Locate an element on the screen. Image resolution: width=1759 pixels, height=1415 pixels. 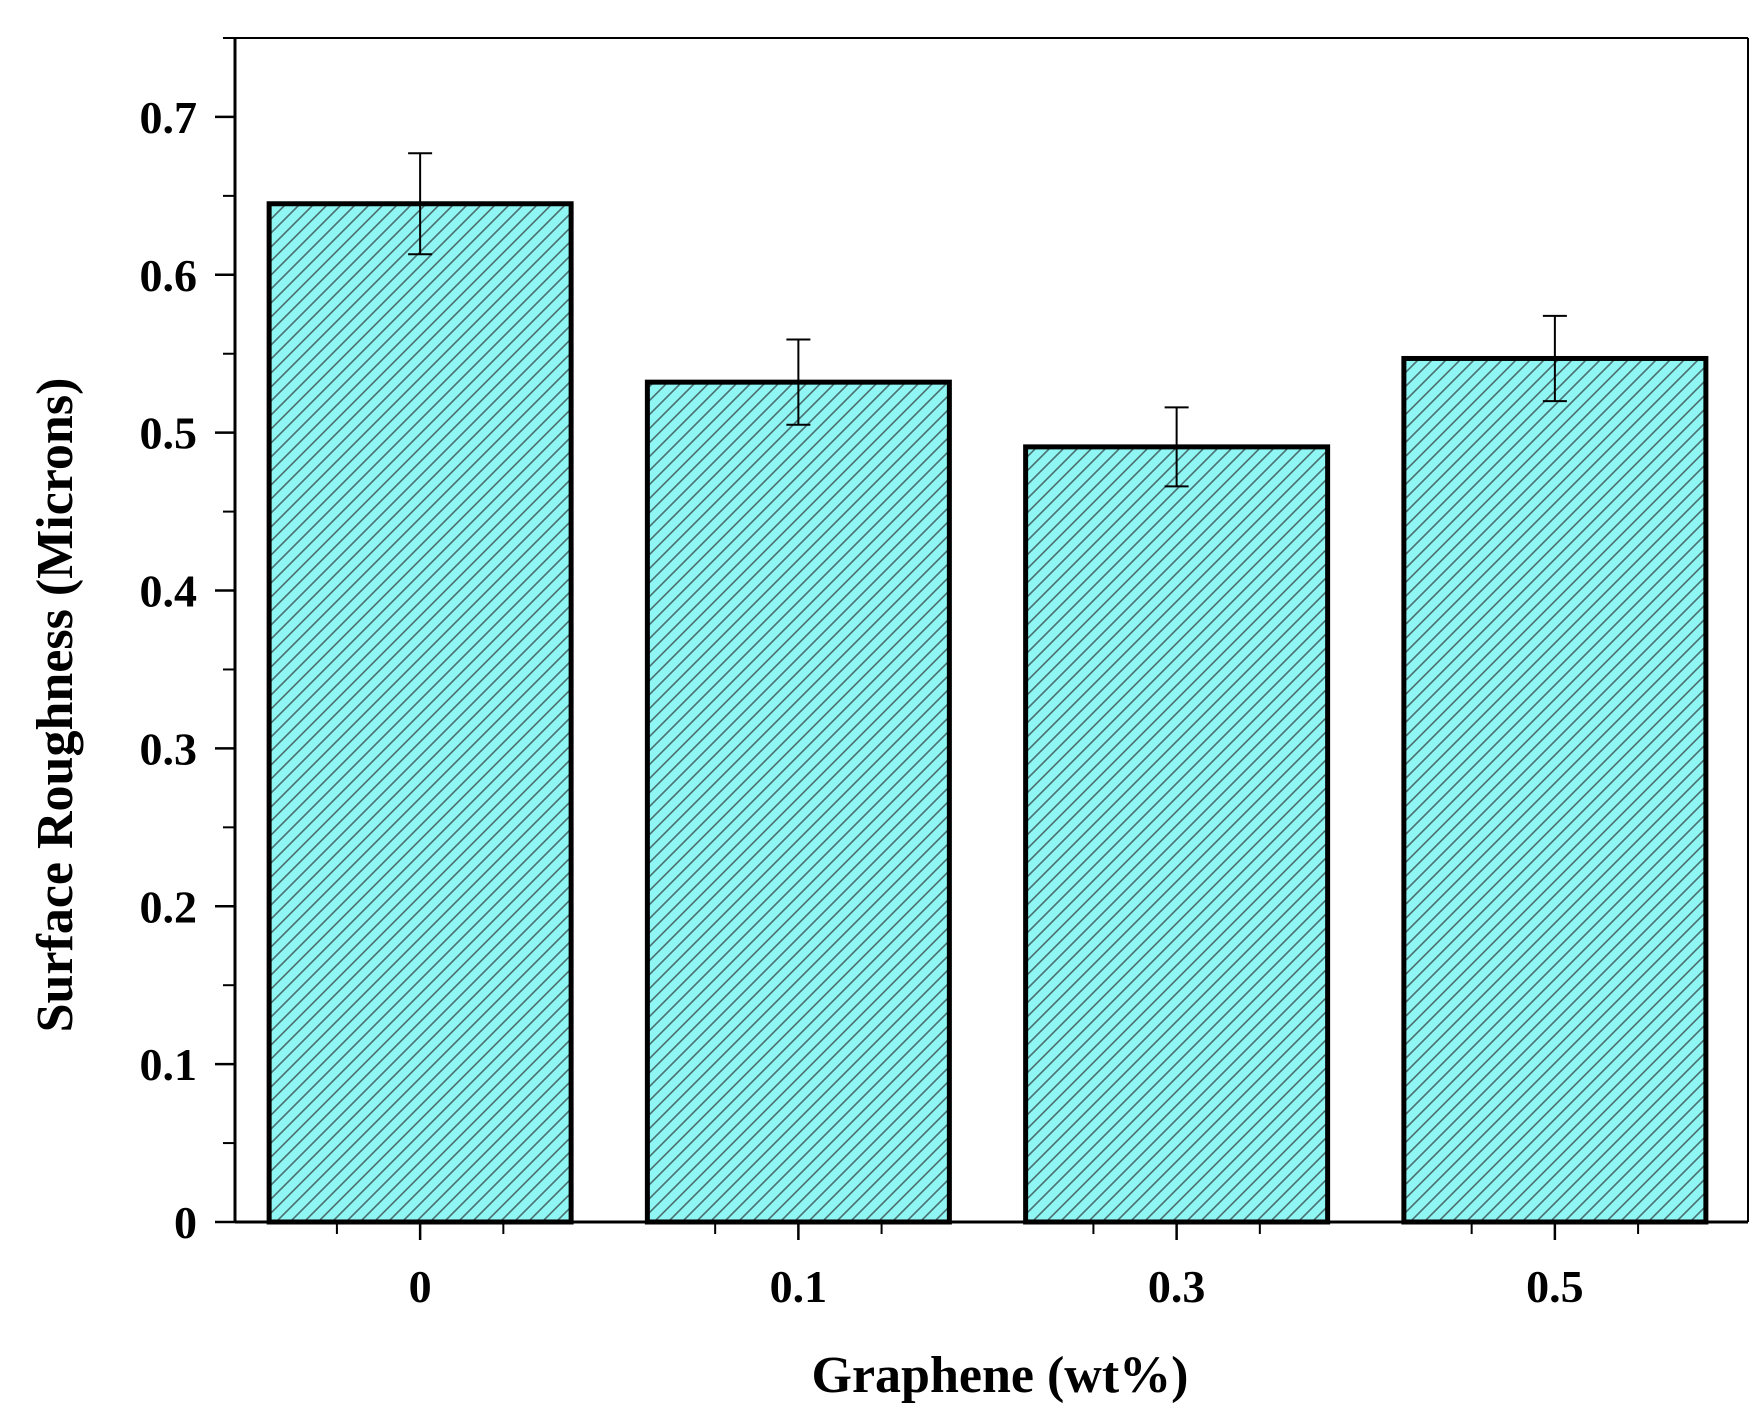
x-tick-label: 0.3 is located at coordinates (1177, 1286).